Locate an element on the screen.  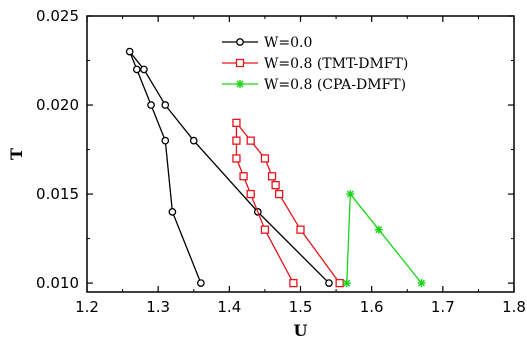
x-tick-label: 1.3 is located at coordinates (158, 307).